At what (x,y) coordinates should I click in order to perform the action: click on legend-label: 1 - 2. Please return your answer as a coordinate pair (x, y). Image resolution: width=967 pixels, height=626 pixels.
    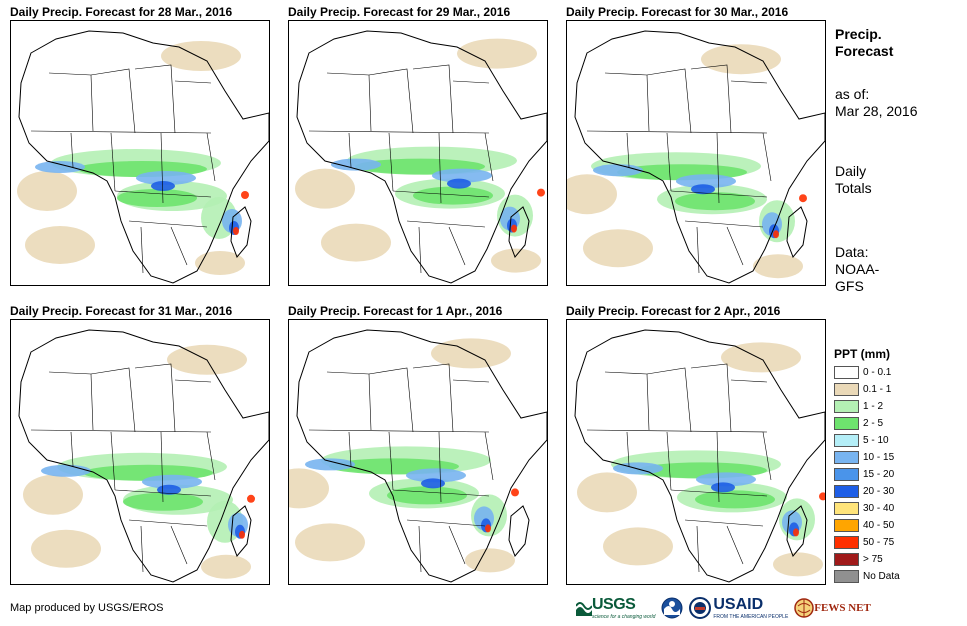
    Looking at the image, I should click on (873, 406).